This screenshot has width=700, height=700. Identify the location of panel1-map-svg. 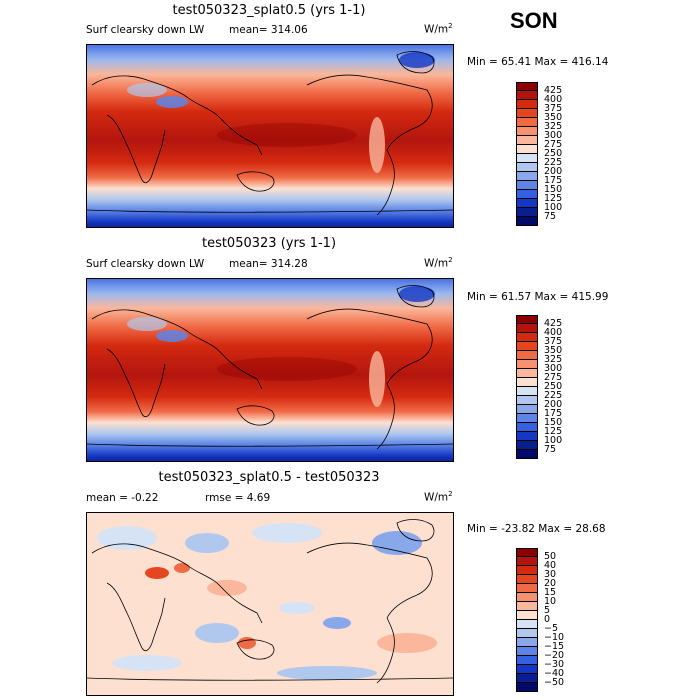
(270, 136).